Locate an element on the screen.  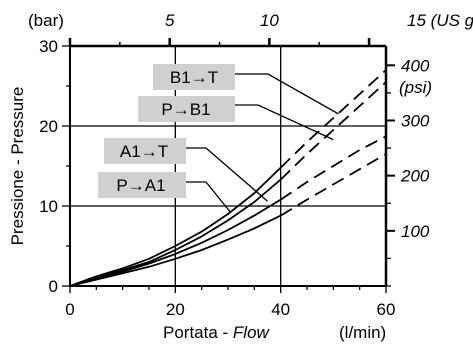
y-tick-label: 30 is located at coordinates (48, 46).